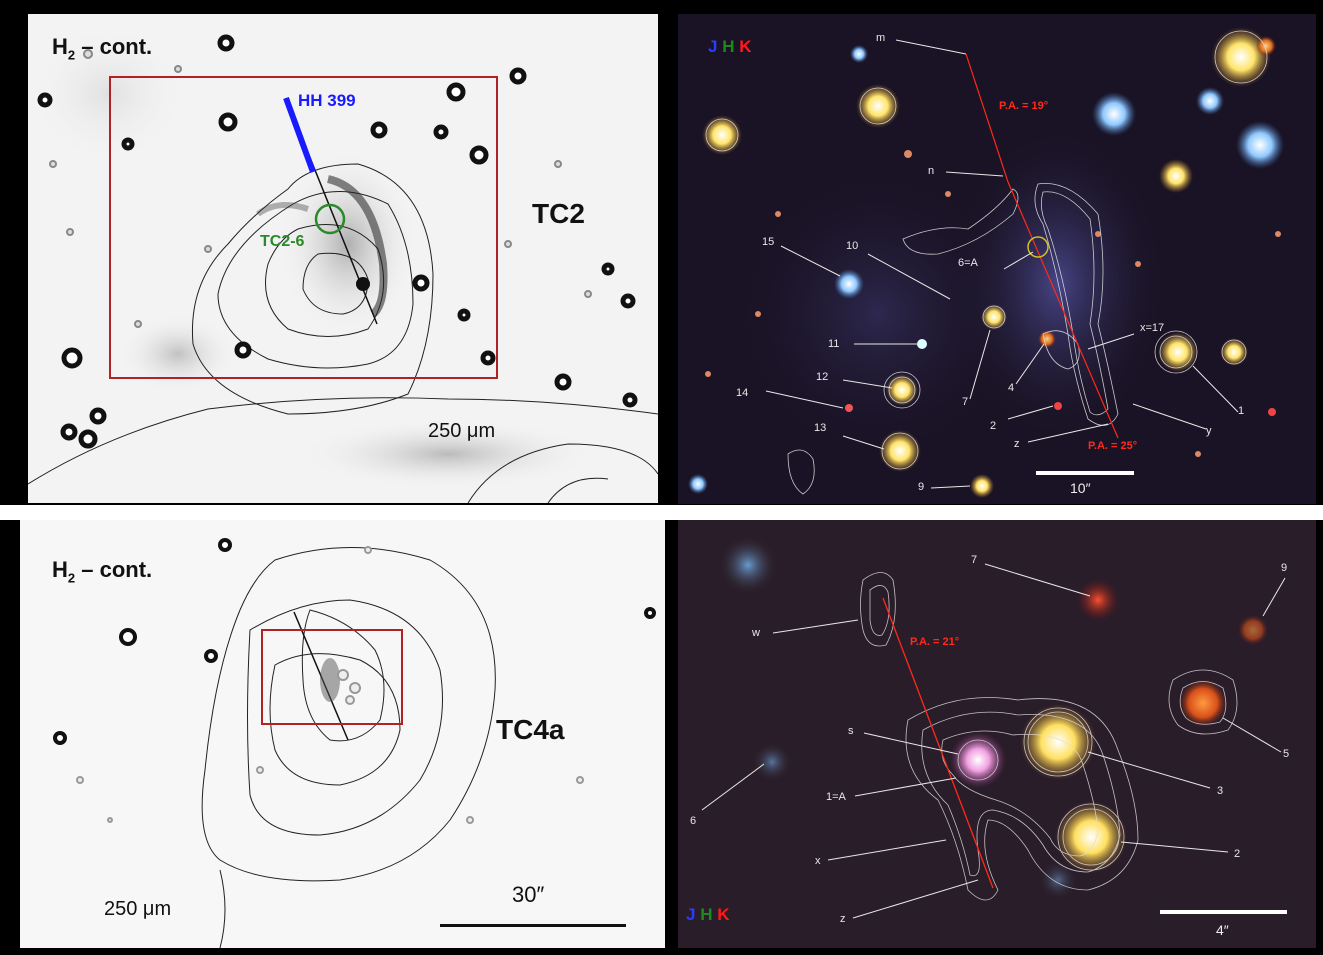 The width and height of the screenshot is (1323, 955). Describe the element at coordinates (742, 393) in the screenshot. I see `star-label-14: 14` at that location.